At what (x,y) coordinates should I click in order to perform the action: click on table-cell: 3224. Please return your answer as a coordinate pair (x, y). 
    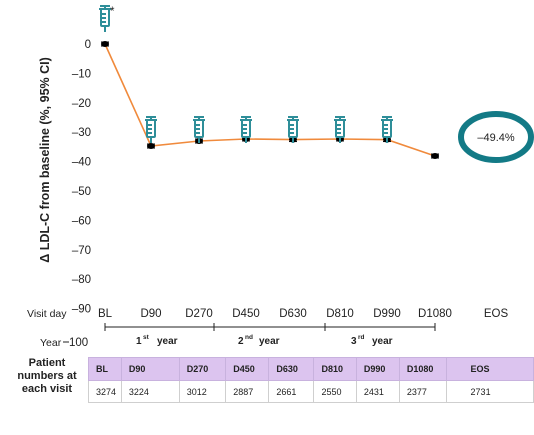
    Looking at the image, I should click on (150, 391).